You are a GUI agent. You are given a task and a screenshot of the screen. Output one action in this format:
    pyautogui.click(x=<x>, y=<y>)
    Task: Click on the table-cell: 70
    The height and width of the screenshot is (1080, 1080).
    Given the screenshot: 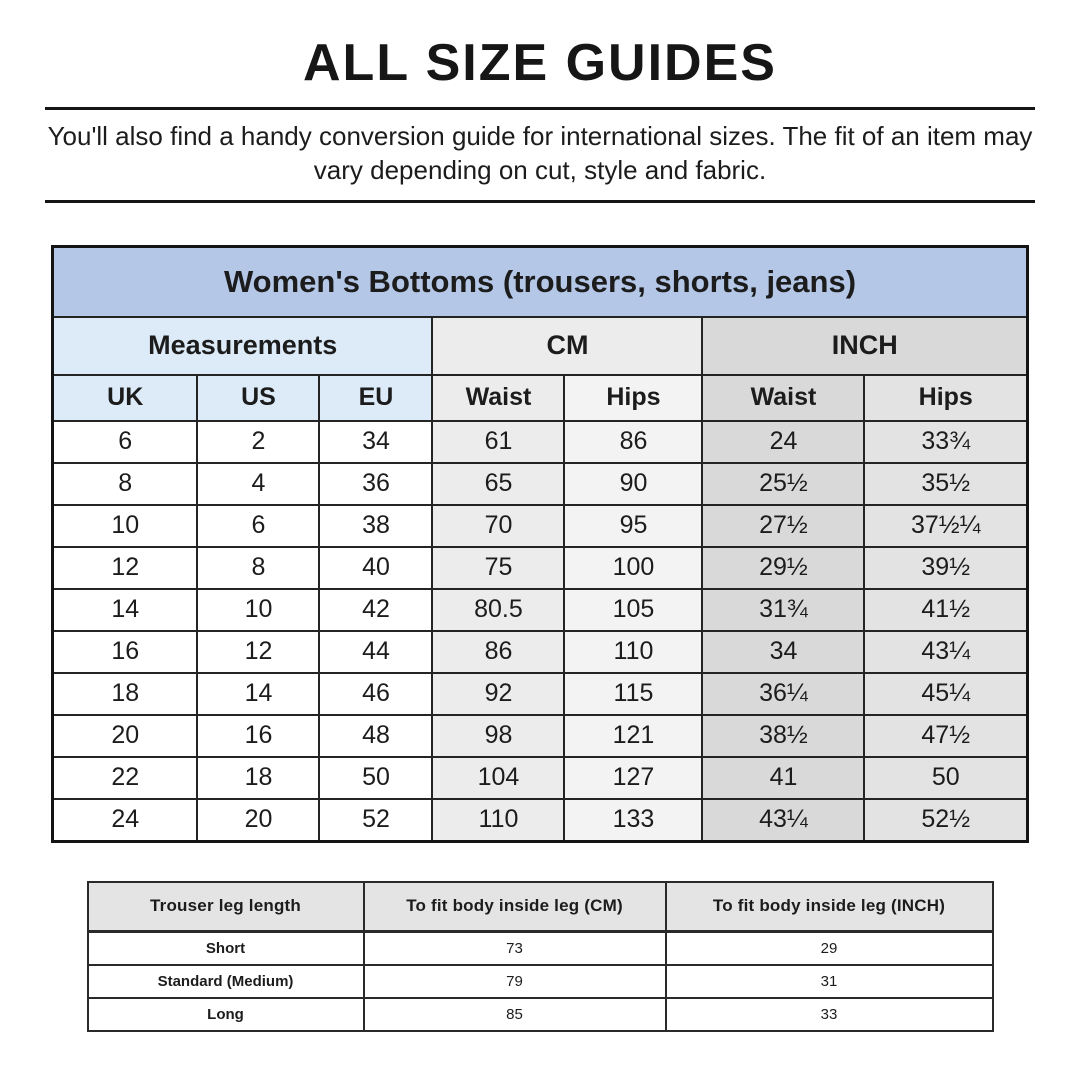 What is the action you would take?
    pyautogui.click(x=498, y=525)
    